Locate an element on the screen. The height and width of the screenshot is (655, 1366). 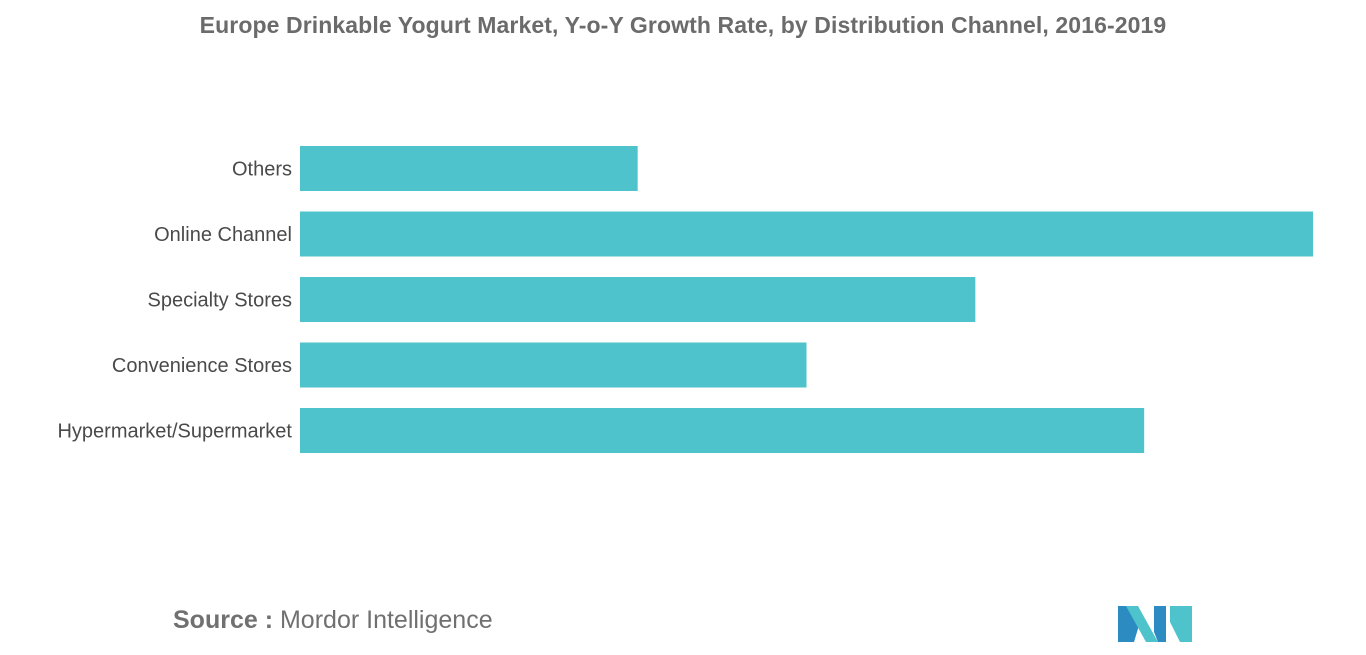
category-label: Specialty Stores is located at coordinates (219, 301).